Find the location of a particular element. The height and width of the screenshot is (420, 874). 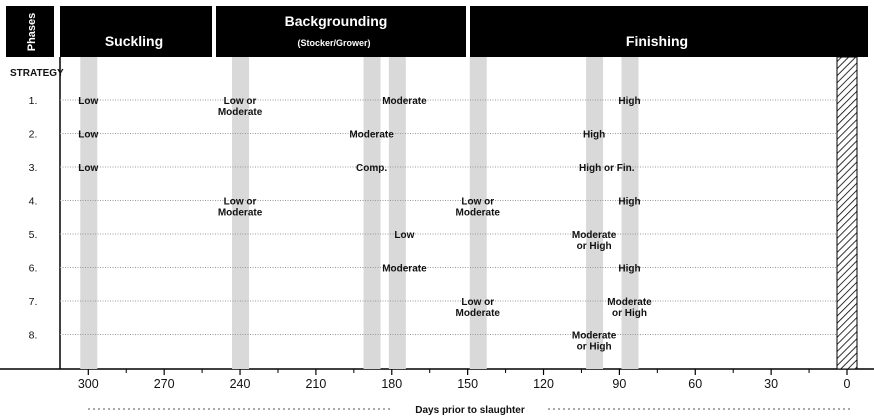

phases-header-cell is located at coordinates (30, 31).